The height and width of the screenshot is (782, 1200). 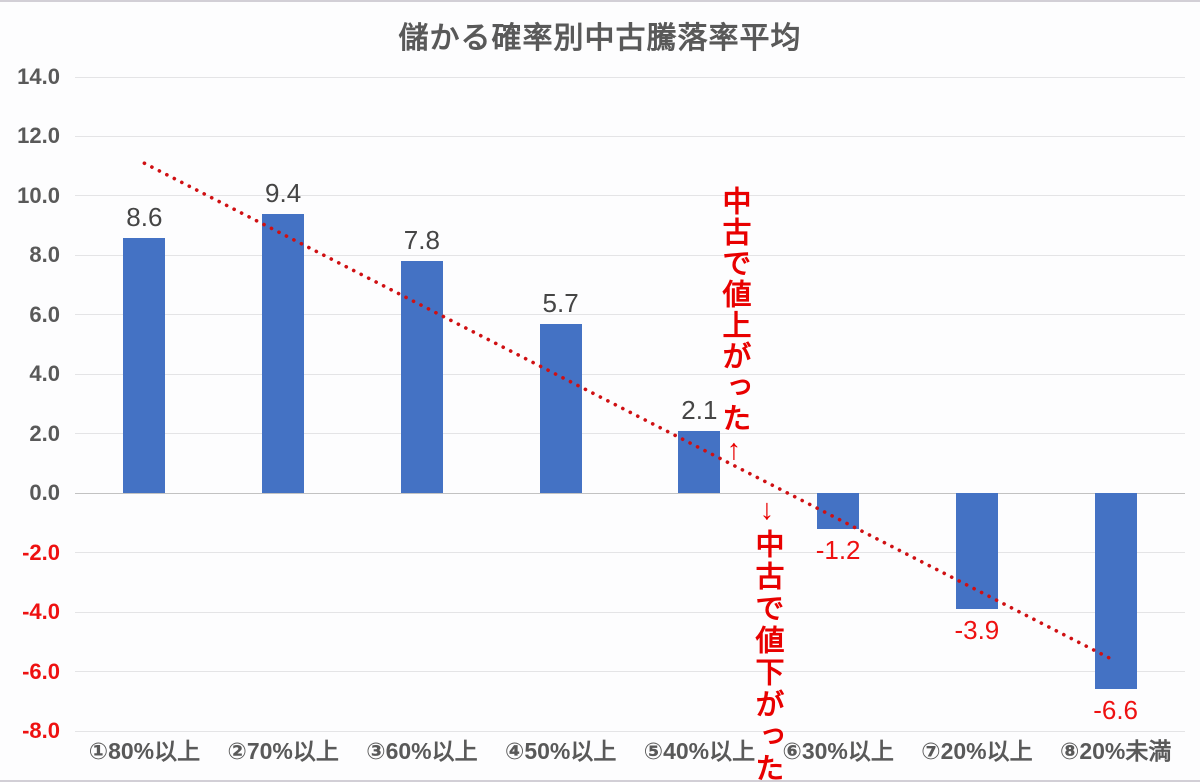 What do you see at coordinates (977, 630) in the screenshot?
I see `value-label: -3.9` at bounding box center [977, 630].